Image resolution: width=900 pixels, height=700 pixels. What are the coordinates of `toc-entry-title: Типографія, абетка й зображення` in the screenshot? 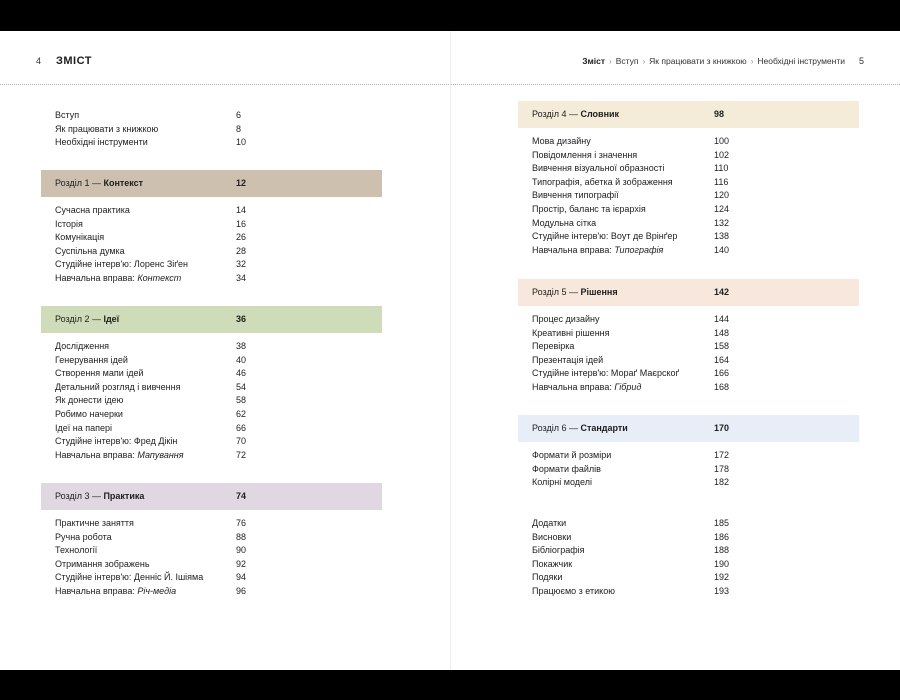 It's located at (602, 181).